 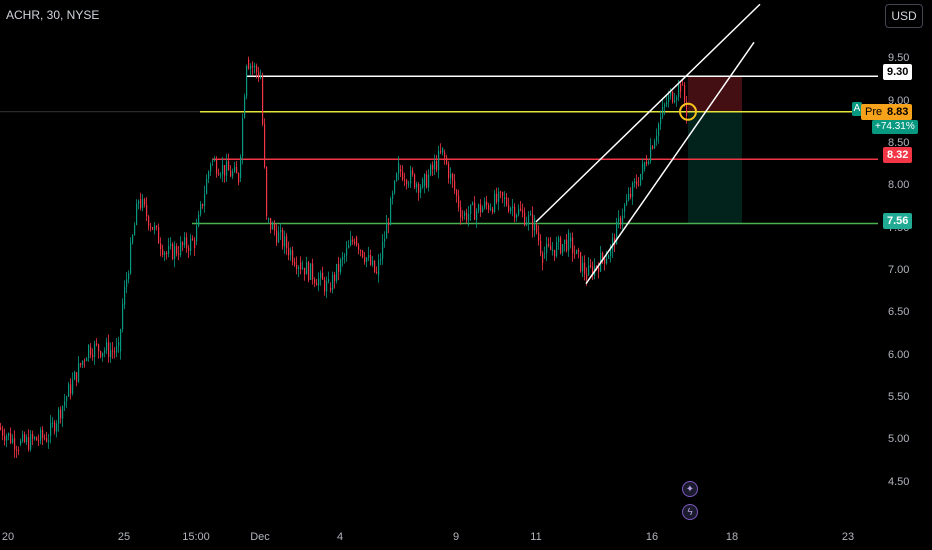 What do you see at coordinates (899, 396) in the screenshot?
I see `y-tick-label: 5.50` at bounding box center [899, 396].